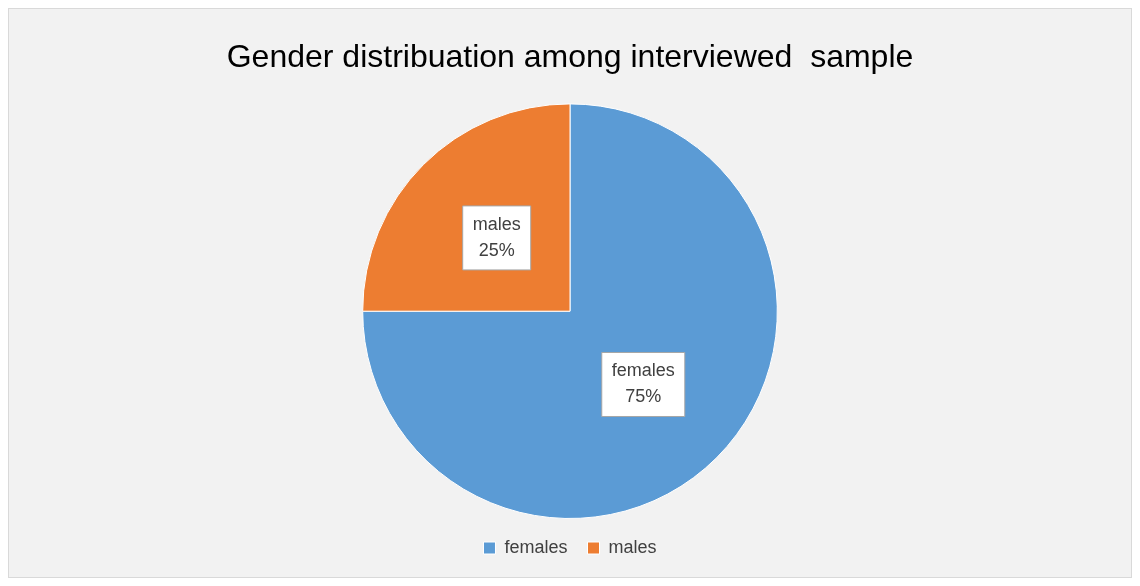  I want to click on legend-label: females, so click(536, 546).